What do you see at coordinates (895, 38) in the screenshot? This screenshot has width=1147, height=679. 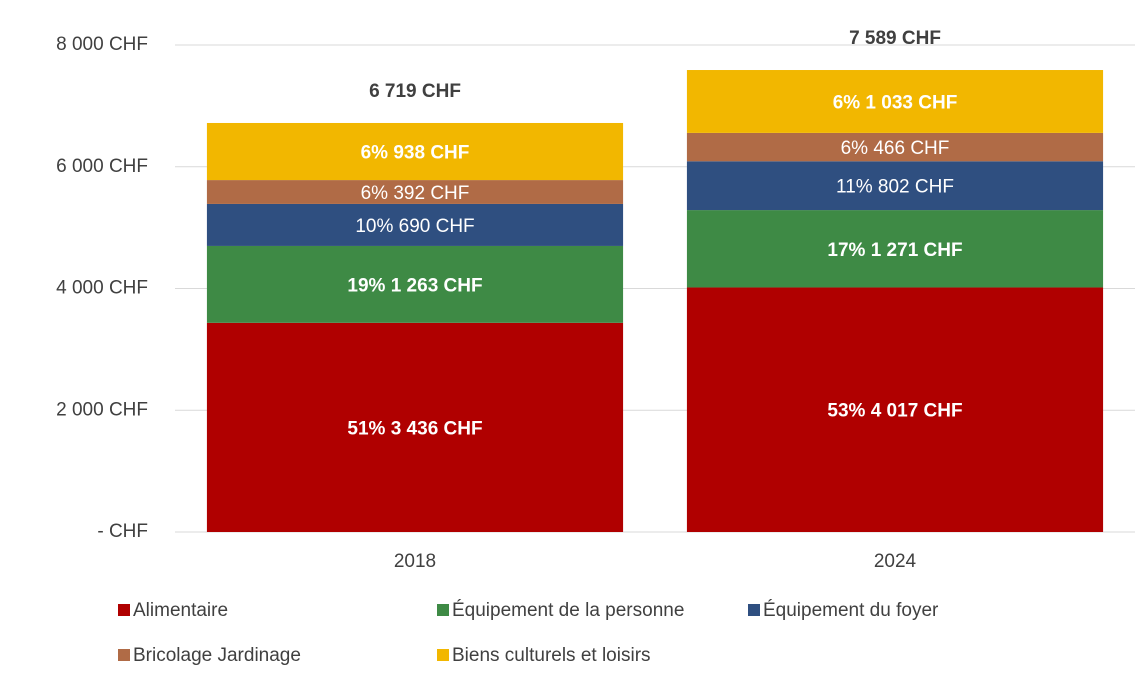 I see `total-label: 7 589 CHF` at bounding box center [895, 38].